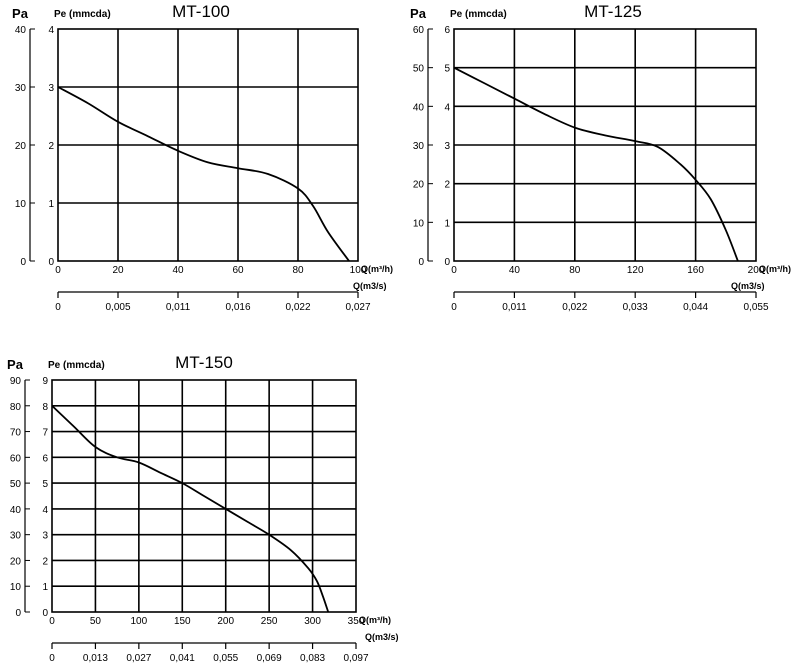 Image resolution: width=800 pixels, height=668 pixels. I want to click on q-m3h-tick-label: 250, so click(269, 621).